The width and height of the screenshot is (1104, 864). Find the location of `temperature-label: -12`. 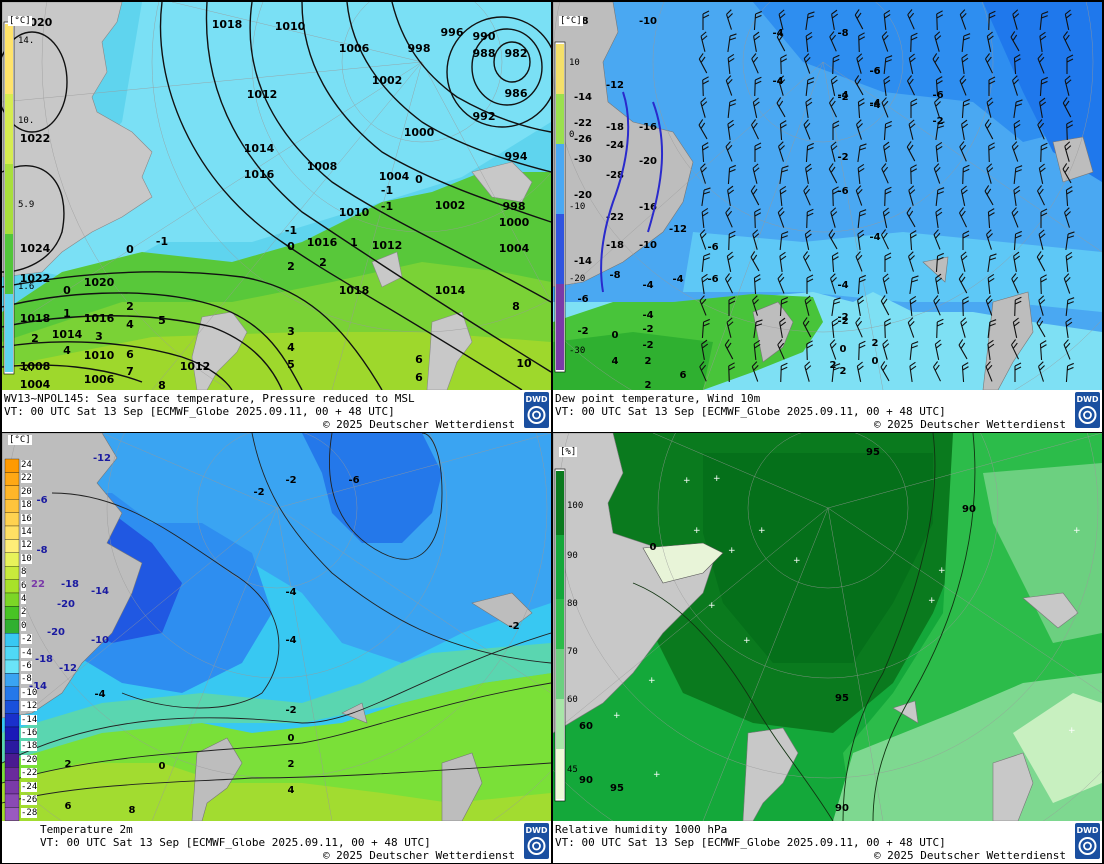

temperature-label: -12 is located at coordinates (68, 668).